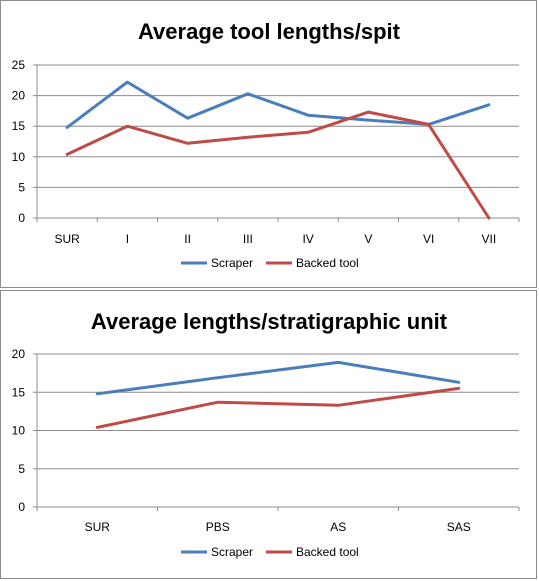 The width and height of the screenshot is (539, 581). Describe the element at coordinates (248, 239) in the screenshot. I see `x-tick-label: III` at that location.